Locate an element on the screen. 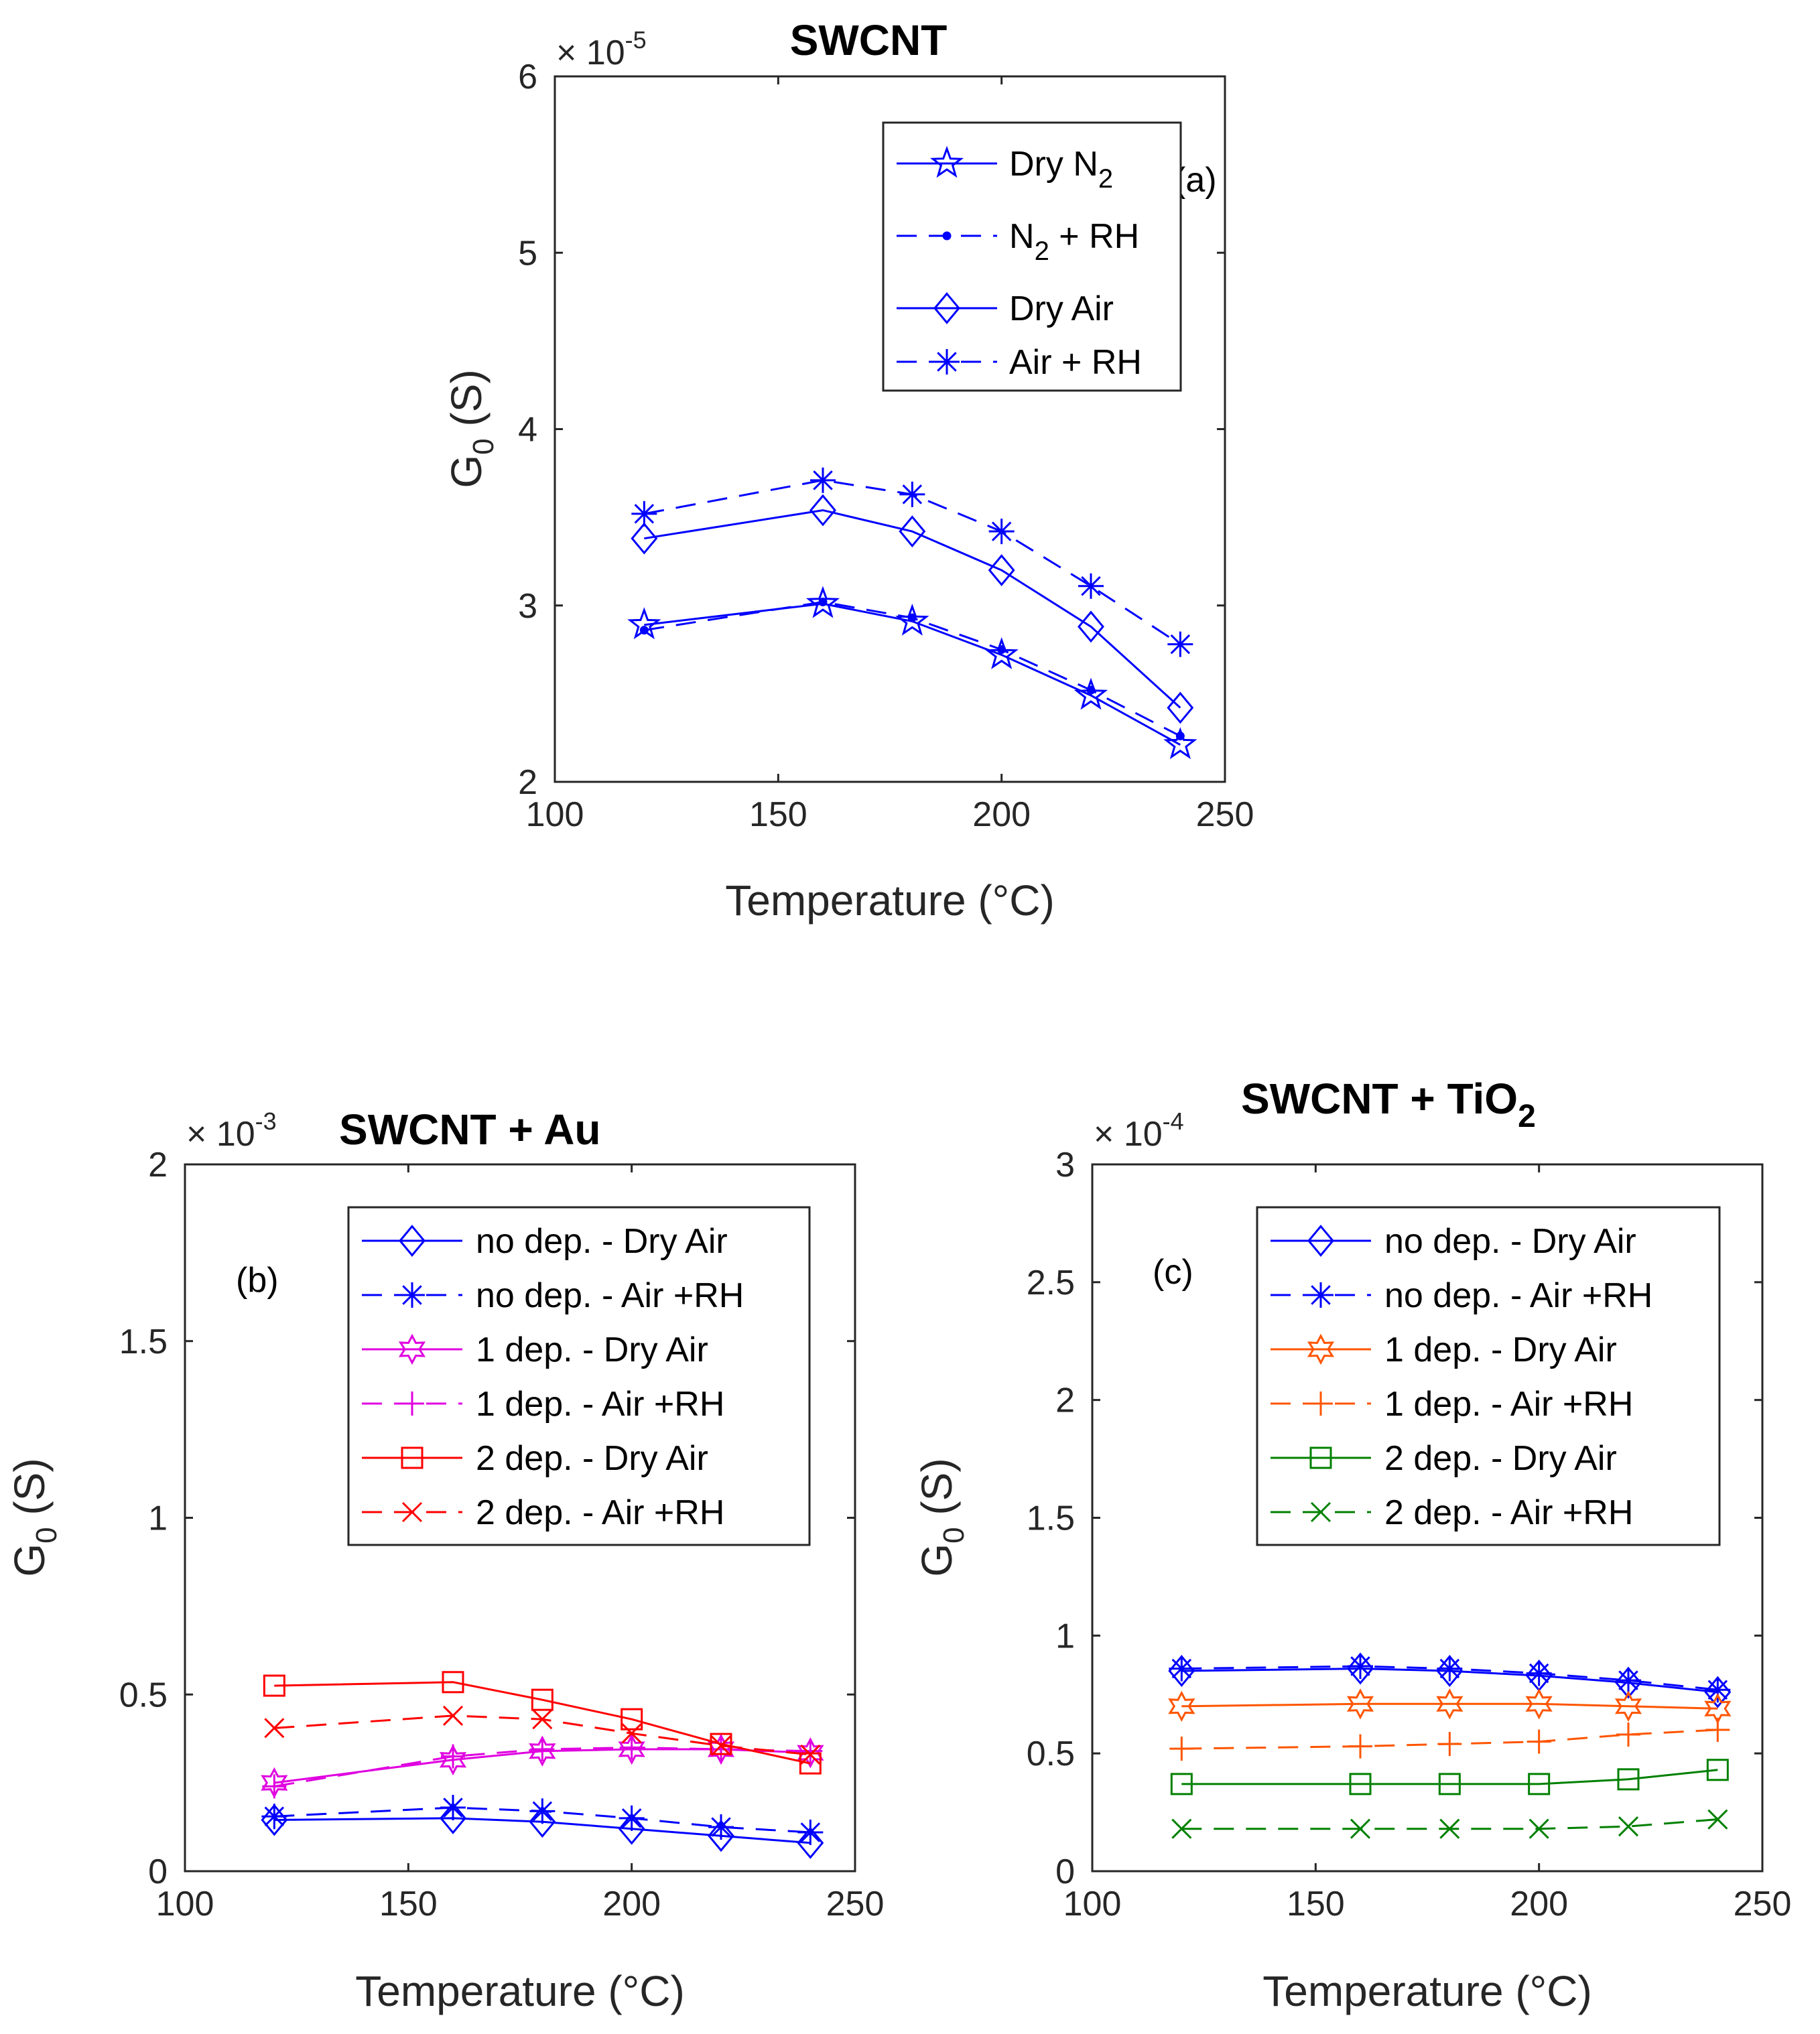 Image resolution: width=1820 pixels, height=2034 pixels. y-tick-label: 1.5 is located at coordinates (1051, 1518).